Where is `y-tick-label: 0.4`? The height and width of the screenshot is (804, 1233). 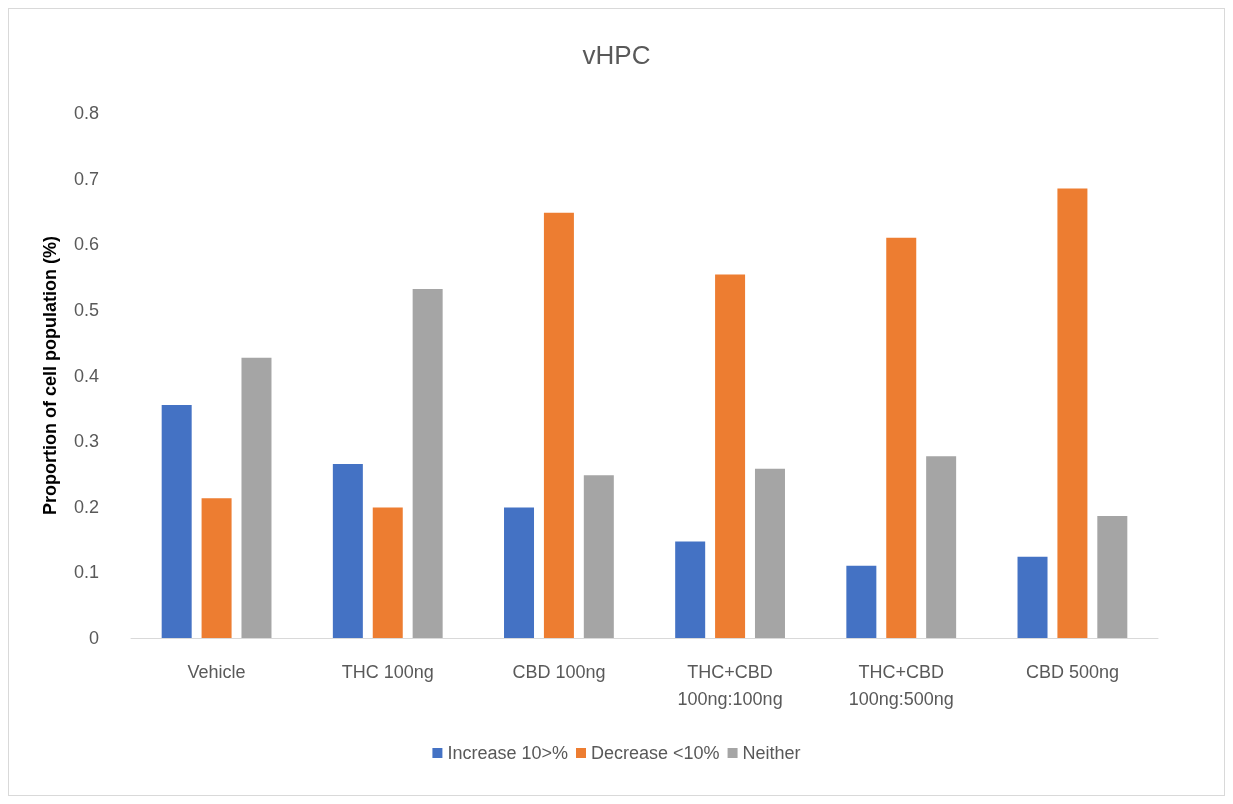 y-tick-label: 0.4 is located at coordinates (86, 375).